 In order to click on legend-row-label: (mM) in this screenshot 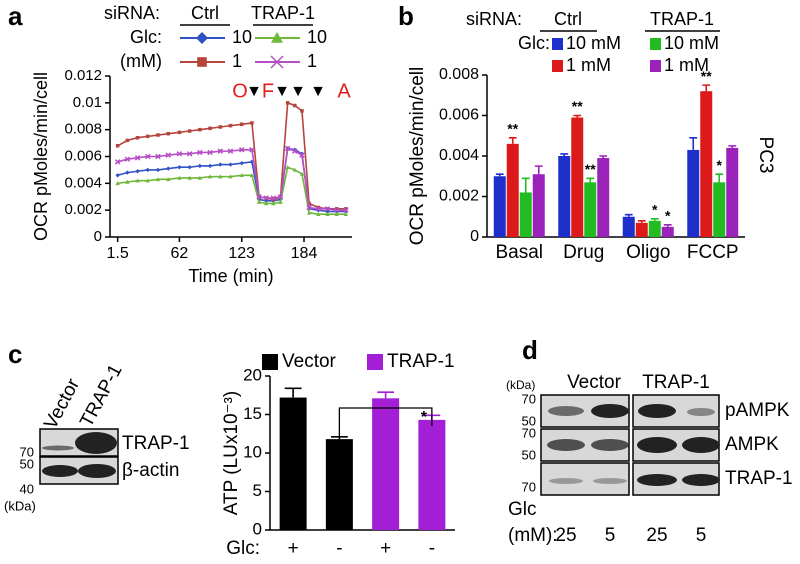, I will do `click(141, 61)`.